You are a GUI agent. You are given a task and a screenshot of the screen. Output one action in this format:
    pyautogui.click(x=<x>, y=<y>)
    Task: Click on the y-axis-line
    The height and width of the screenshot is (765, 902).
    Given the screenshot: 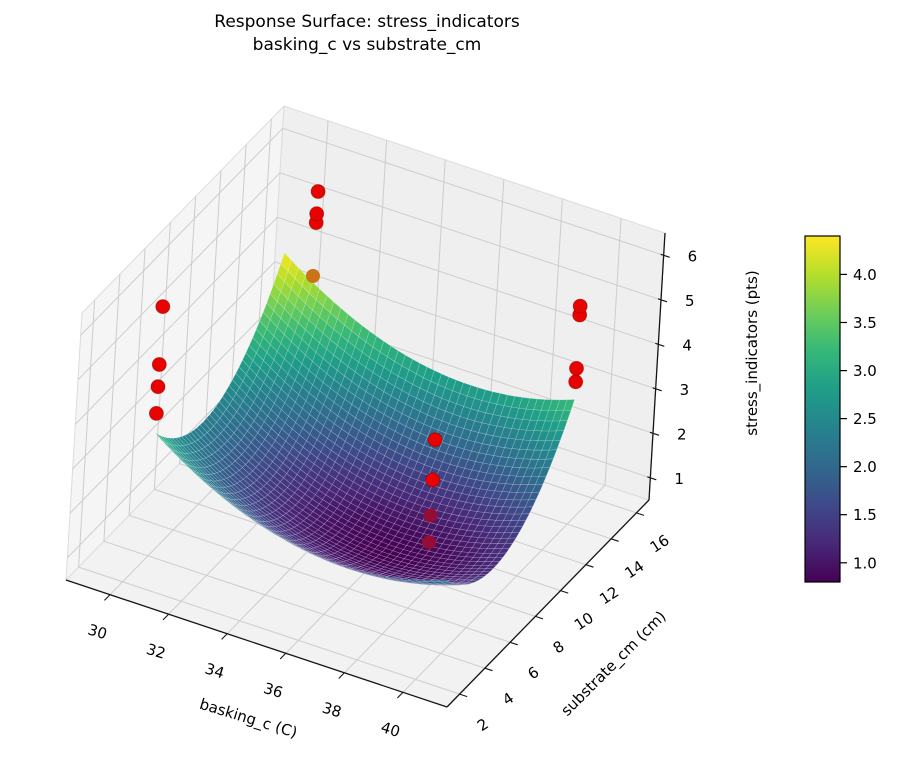 What is the action you would take?
    pyautogui.click(x=548, y=603)
    